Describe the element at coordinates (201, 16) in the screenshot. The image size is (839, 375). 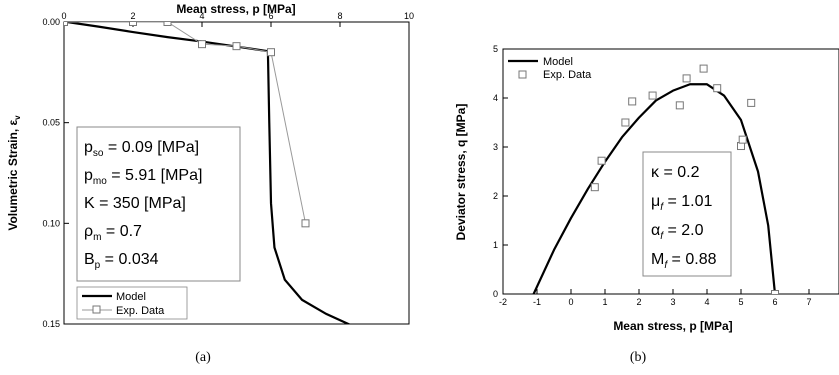
I see `panel-a-x-tick-label: 4` at that location.